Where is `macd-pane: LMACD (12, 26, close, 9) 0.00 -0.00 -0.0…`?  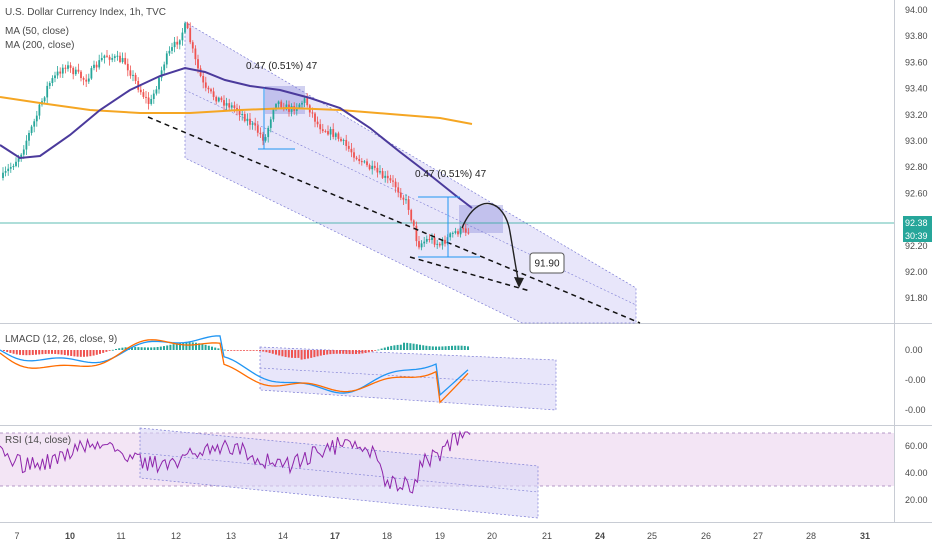
macd-pane: LMACD (12, 26, close, 9) 0.00 -0.00 -0.0… is located at coordinates (463, 374).